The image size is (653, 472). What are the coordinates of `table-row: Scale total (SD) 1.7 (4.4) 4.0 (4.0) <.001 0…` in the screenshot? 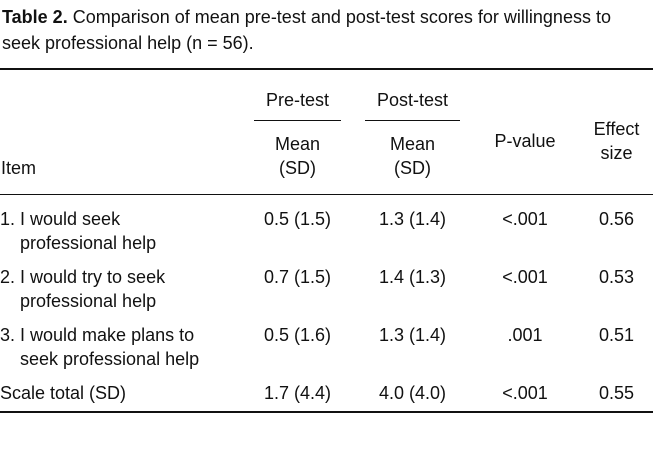 It's located at (326, 394).